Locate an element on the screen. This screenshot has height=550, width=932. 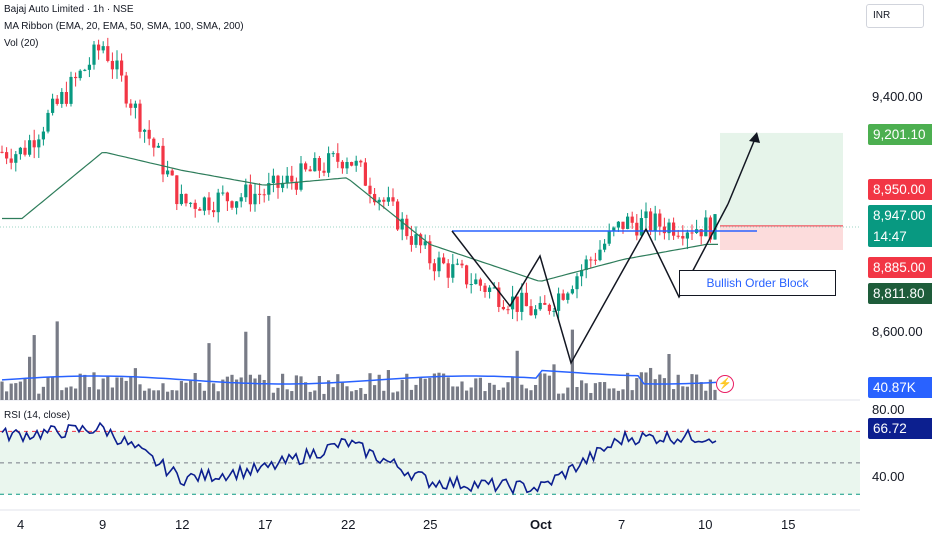
volume-legend: Vol (20) is located at coordinates (21, 43).